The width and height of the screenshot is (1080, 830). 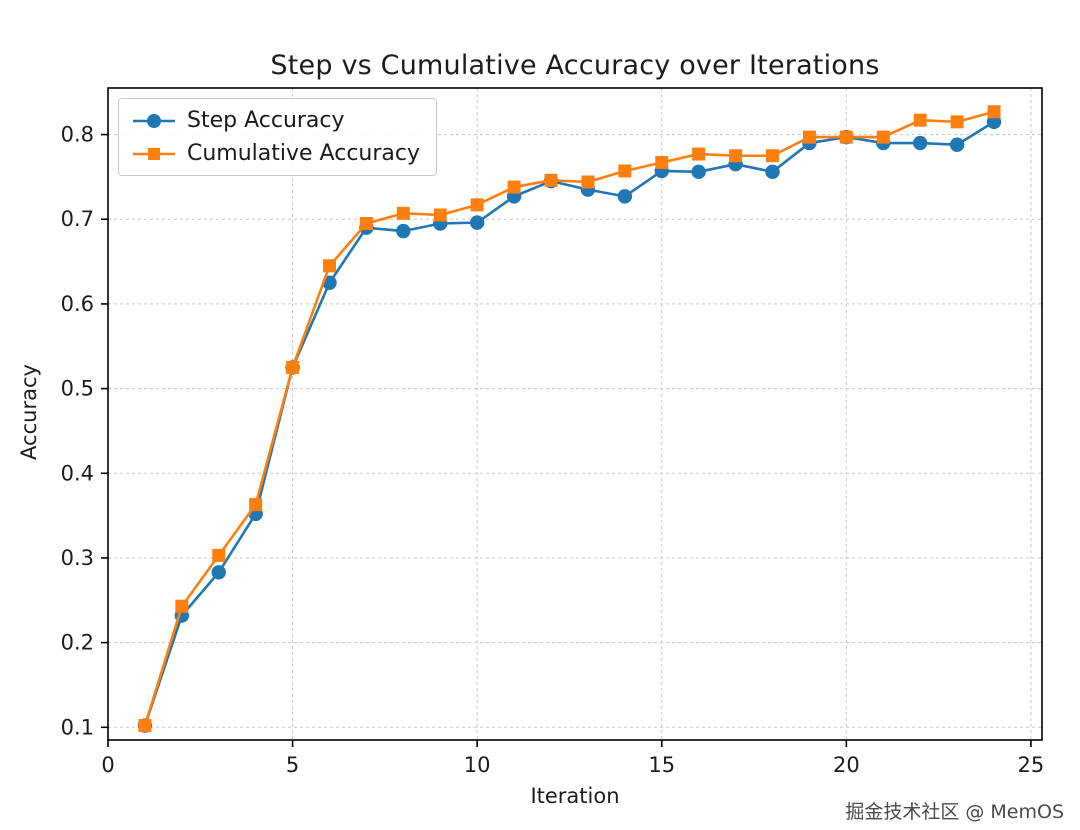 I want to click on x-tick-label: 15, so click(x=661, y=765).